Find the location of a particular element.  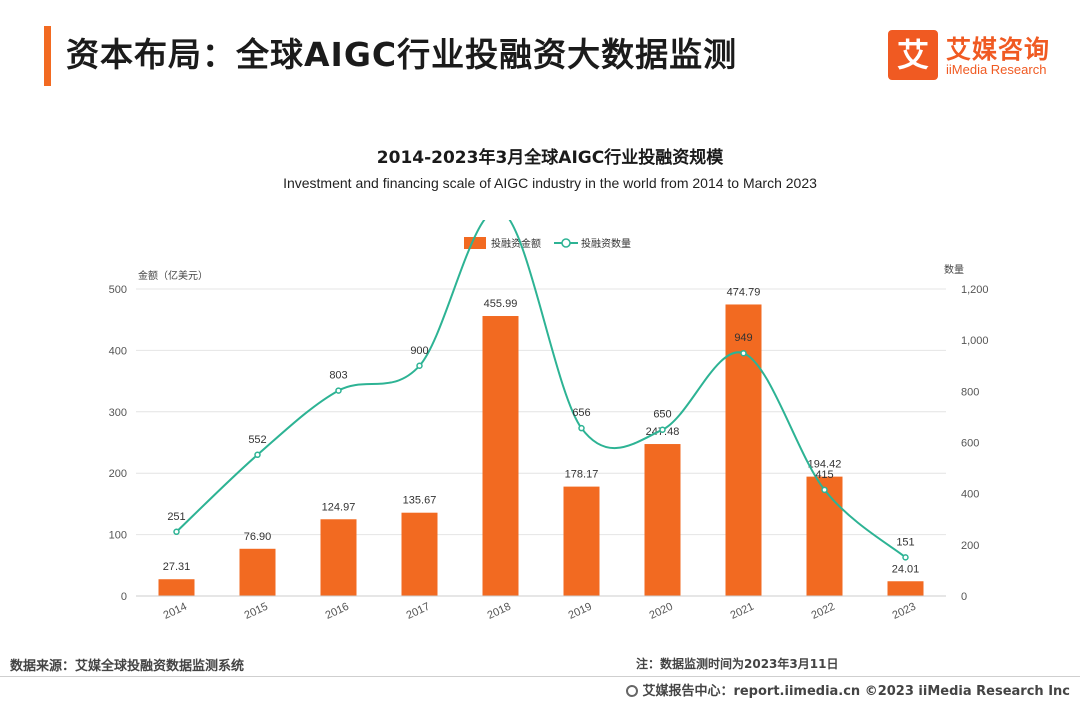

y2-tick-label: 800 is located at coordinates (970, 392).